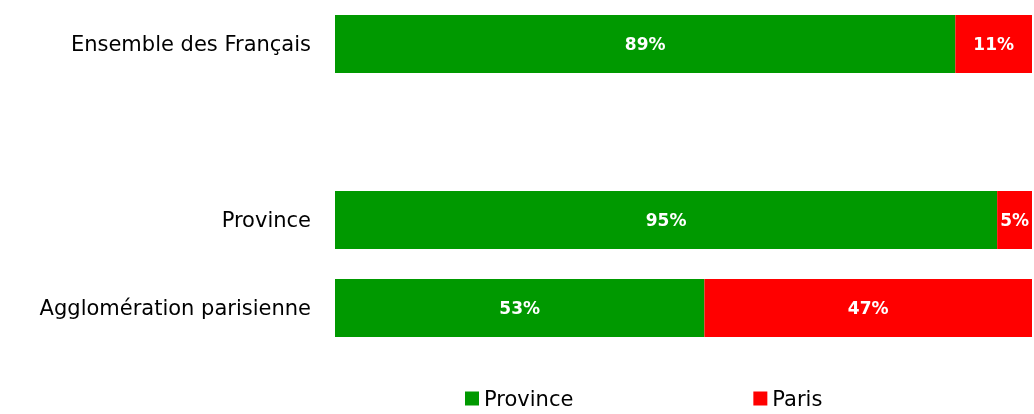 The width and height of the screenshot is (1034, 414). What do you see at coordinates (266, 220) in the screenshot?
I see `y-tick-label: Province` at bounding box center [266, 220].